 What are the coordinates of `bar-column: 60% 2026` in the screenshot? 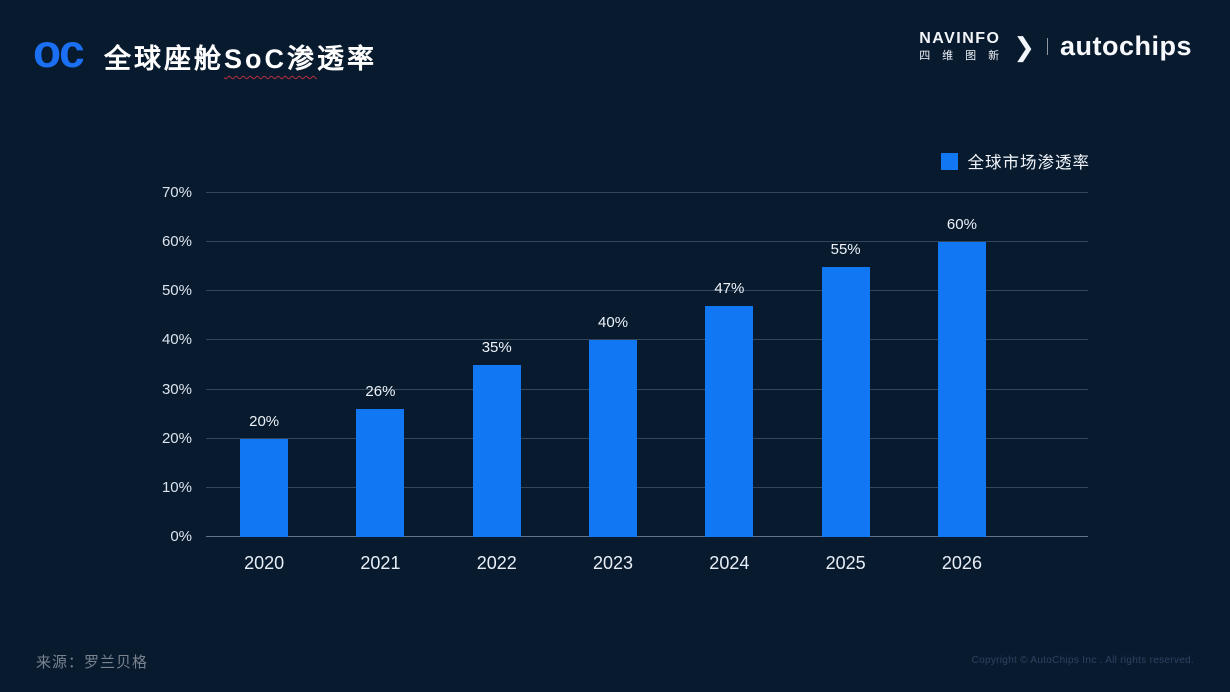 It's located at (962, 383).